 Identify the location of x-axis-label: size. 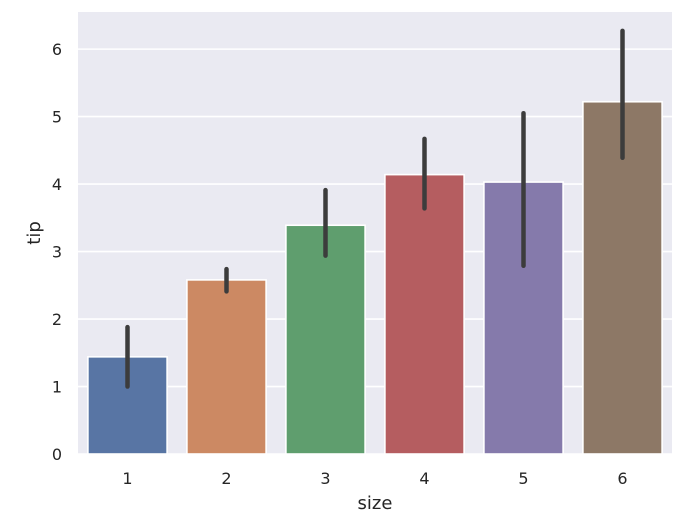
(375, 503).